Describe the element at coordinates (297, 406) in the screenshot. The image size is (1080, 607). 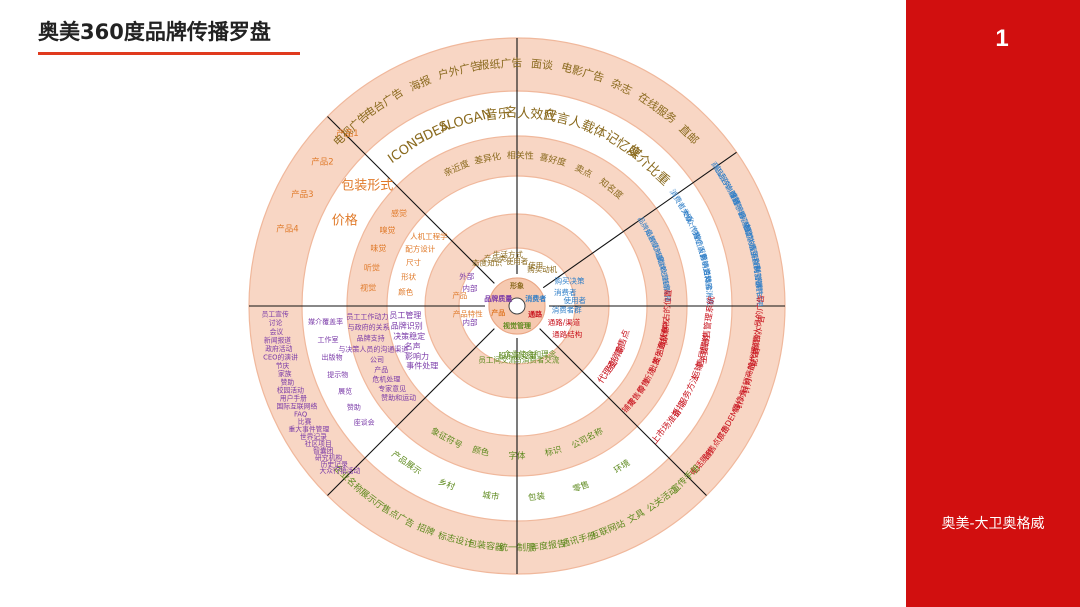
I see `southwest-outer-label: 国际互联网络` at that location.